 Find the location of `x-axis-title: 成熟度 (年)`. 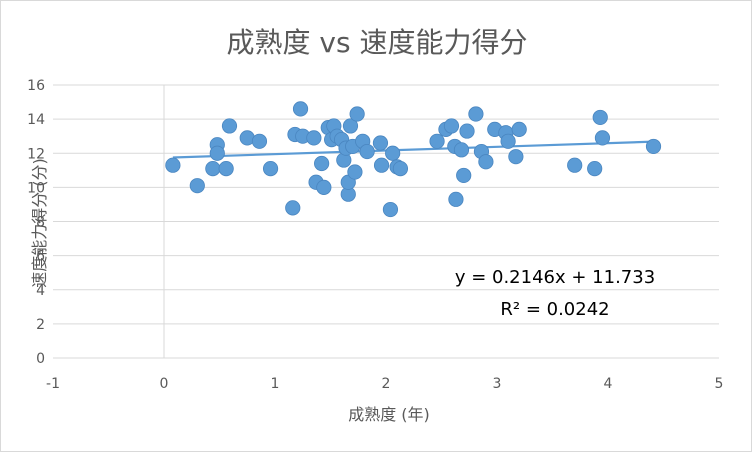

x-axis-title: 成熟度 (年) is located at coordinates (389, 414).